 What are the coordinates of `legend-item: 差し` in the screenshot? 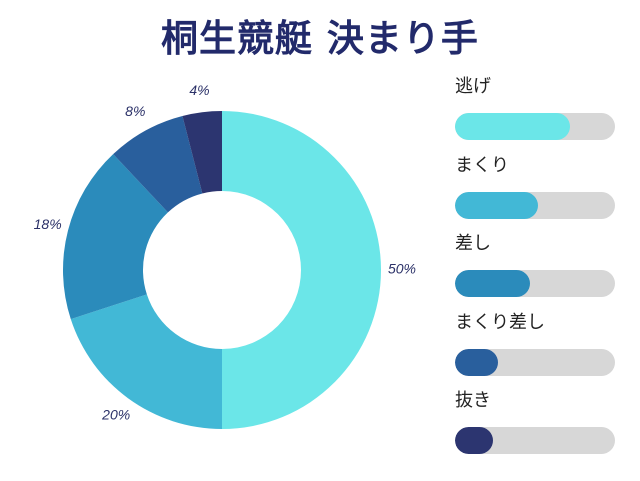 It's located at (536, 270).